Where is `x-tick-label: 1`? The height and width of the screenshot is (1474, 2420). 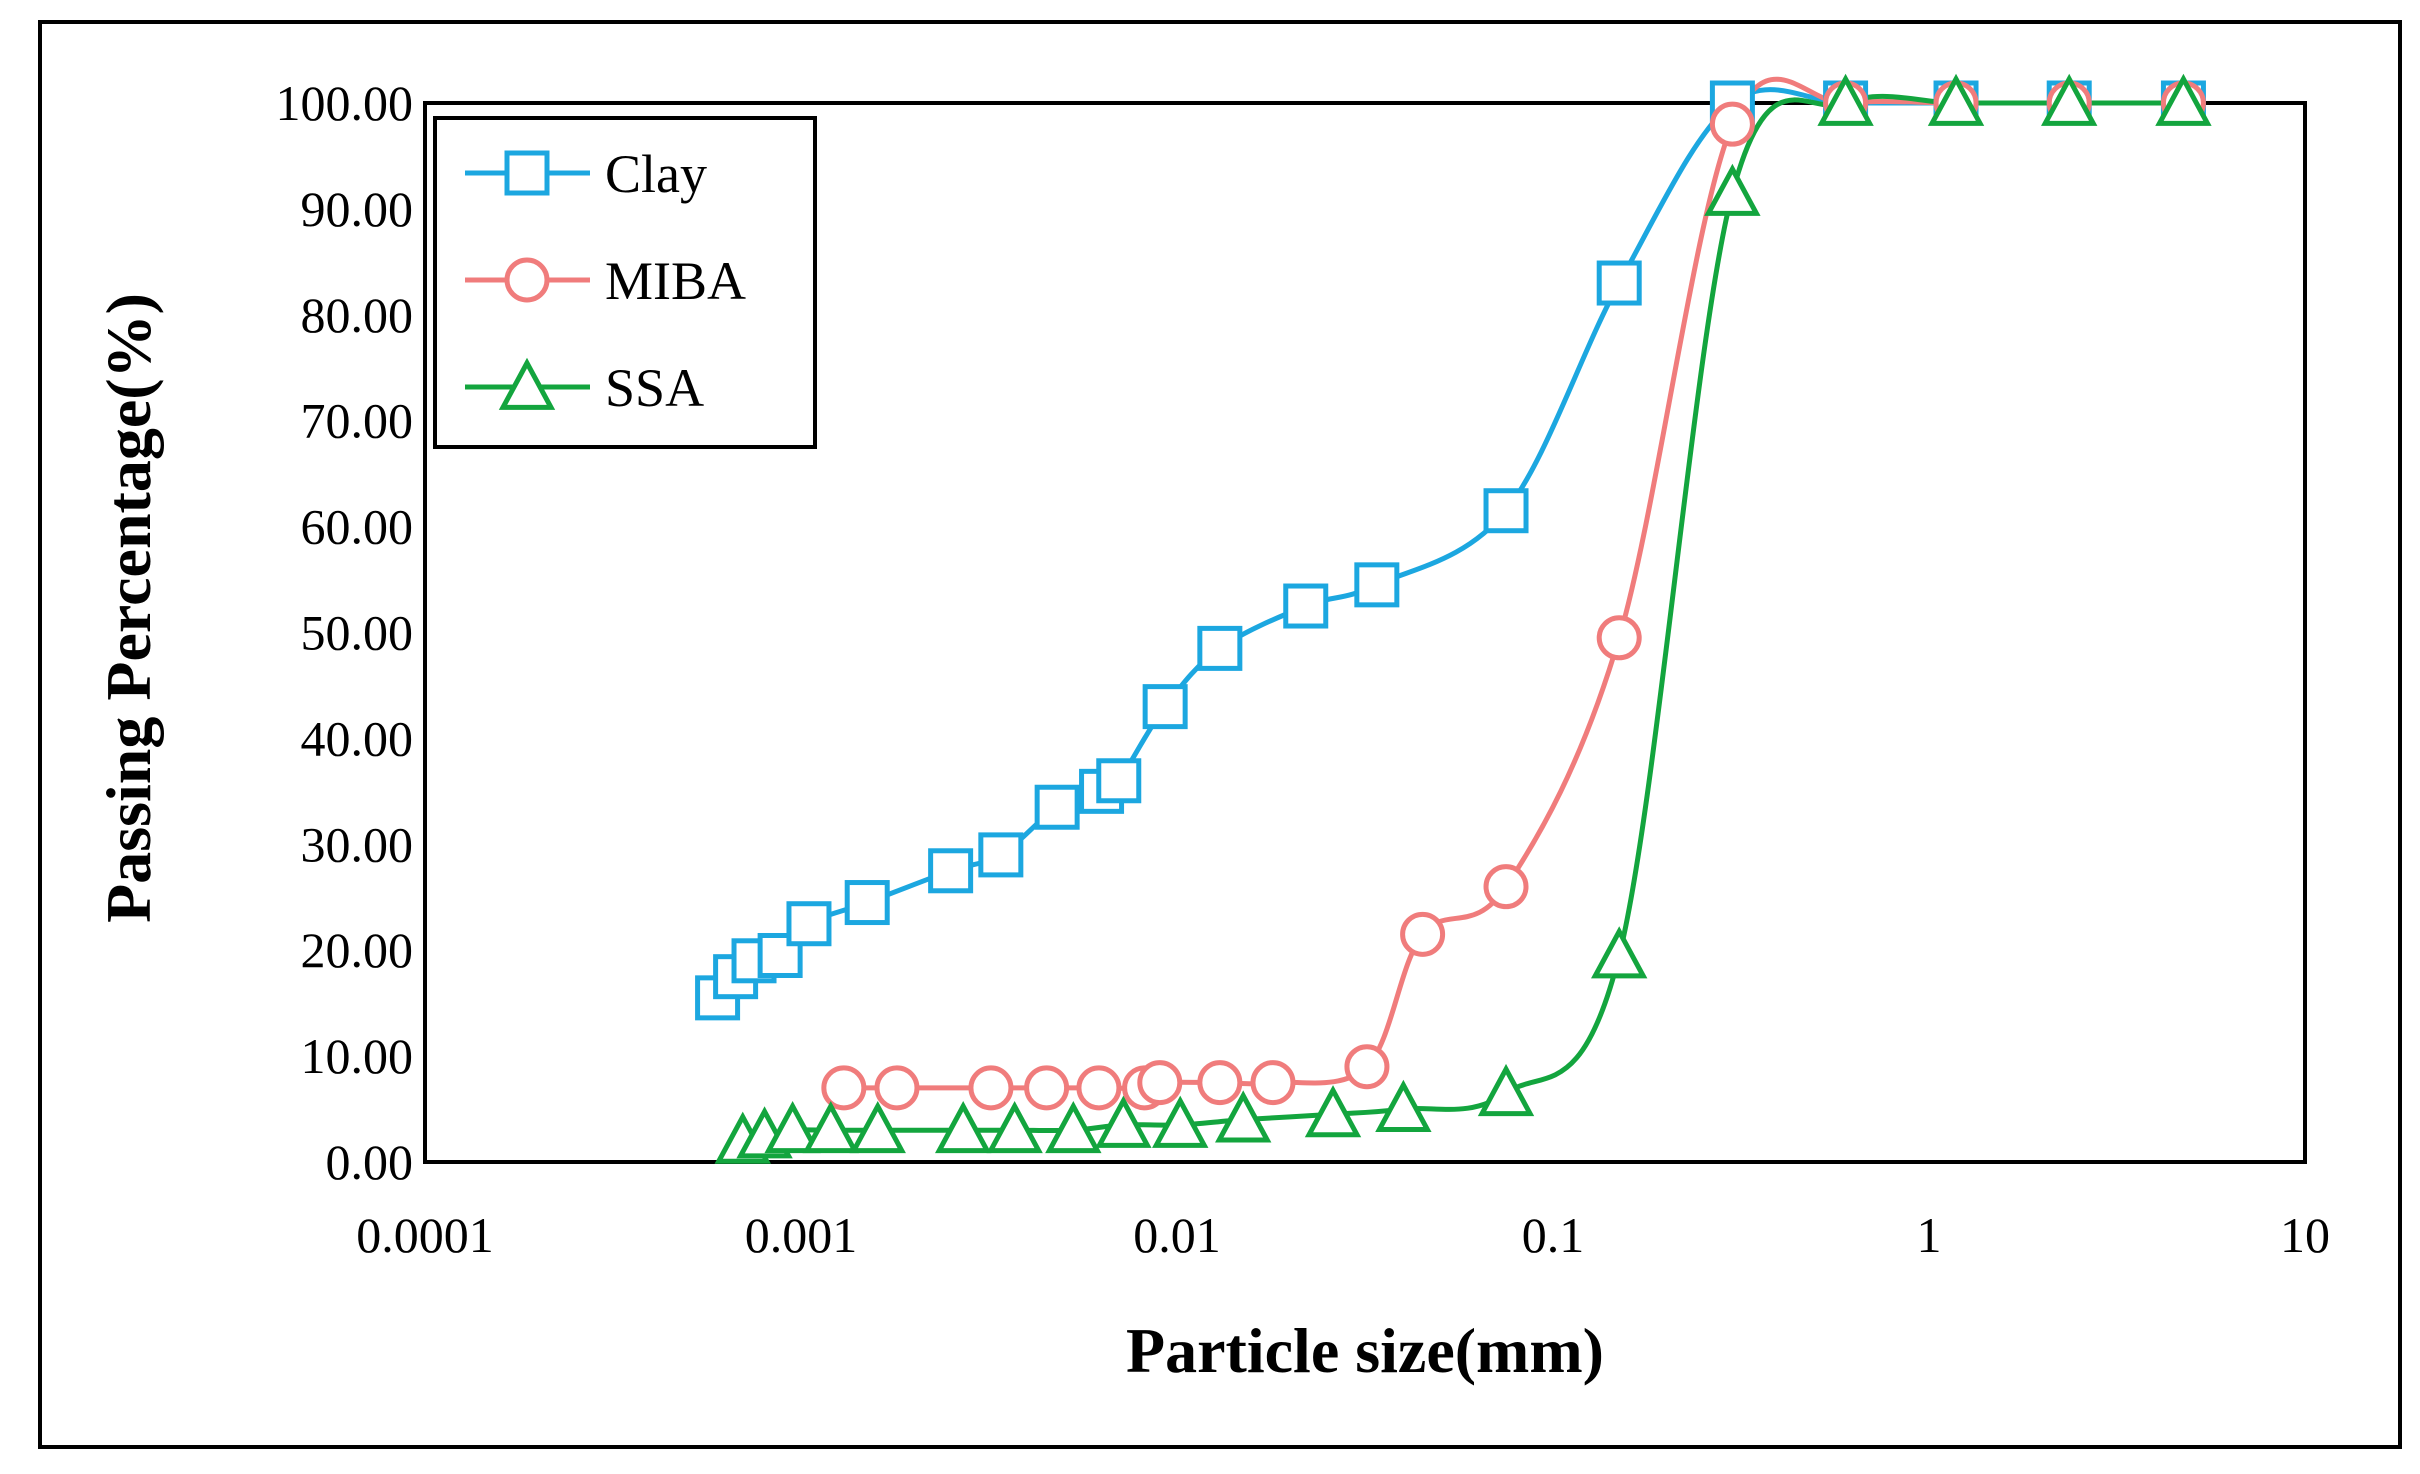
x-tick-label: 1 is located at coordinates (1929, 1235).